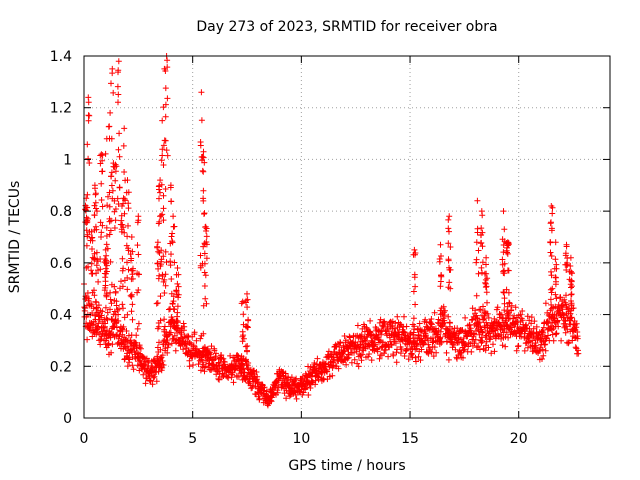  What do you see at coordinates (61, 57) in the screenshot?
I see `y-tick-label: 1.4` at bounding box center [61, 57].